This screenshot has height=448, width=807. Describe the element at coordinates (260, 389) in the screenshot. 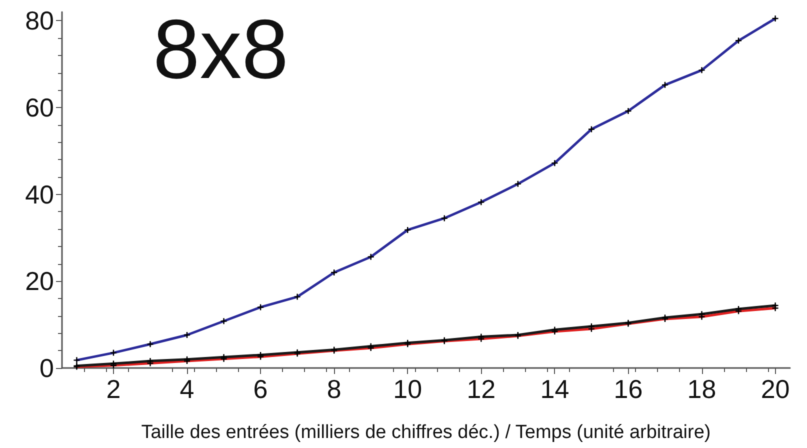

I see `x-tick-label: 6` at that location.